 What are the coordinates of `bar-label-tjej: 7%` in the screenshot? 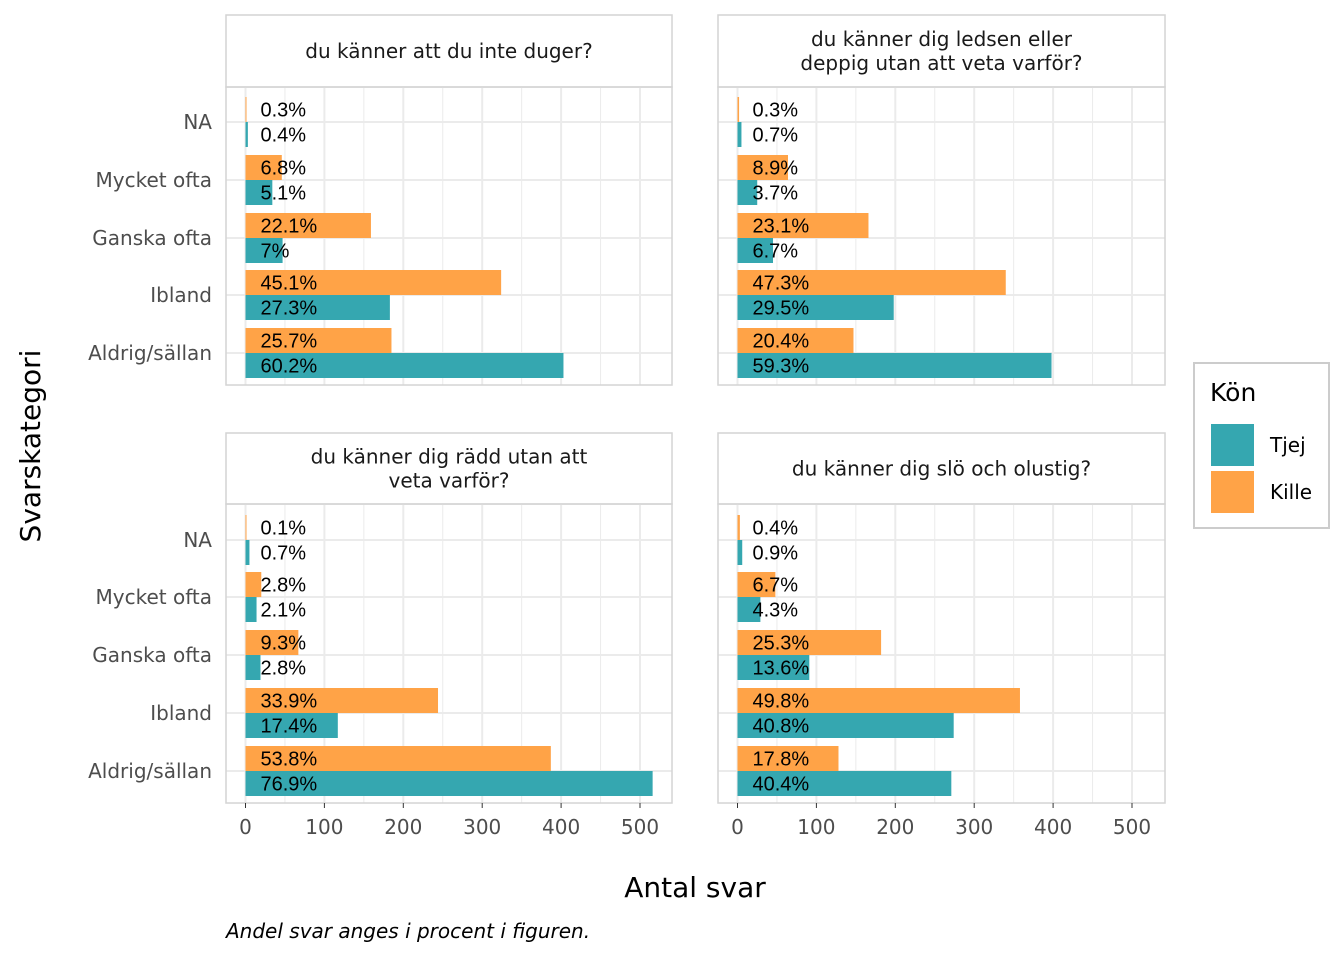 It's located at (275, 252).